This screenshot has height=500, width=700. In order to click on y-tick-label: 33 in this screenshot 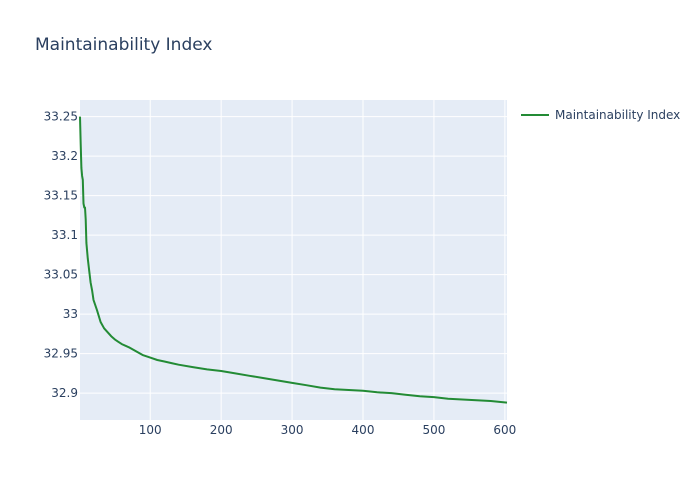, I will do `click(70, 314)`.